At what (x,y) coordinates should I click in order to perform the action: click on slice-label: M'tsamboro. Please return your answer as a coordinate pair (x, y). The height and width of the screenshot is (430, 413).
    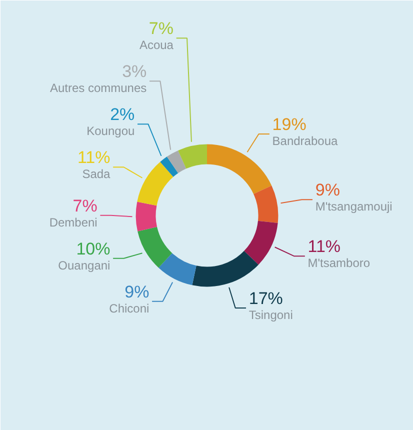
    Looking at the image, I should click on (339, 263).